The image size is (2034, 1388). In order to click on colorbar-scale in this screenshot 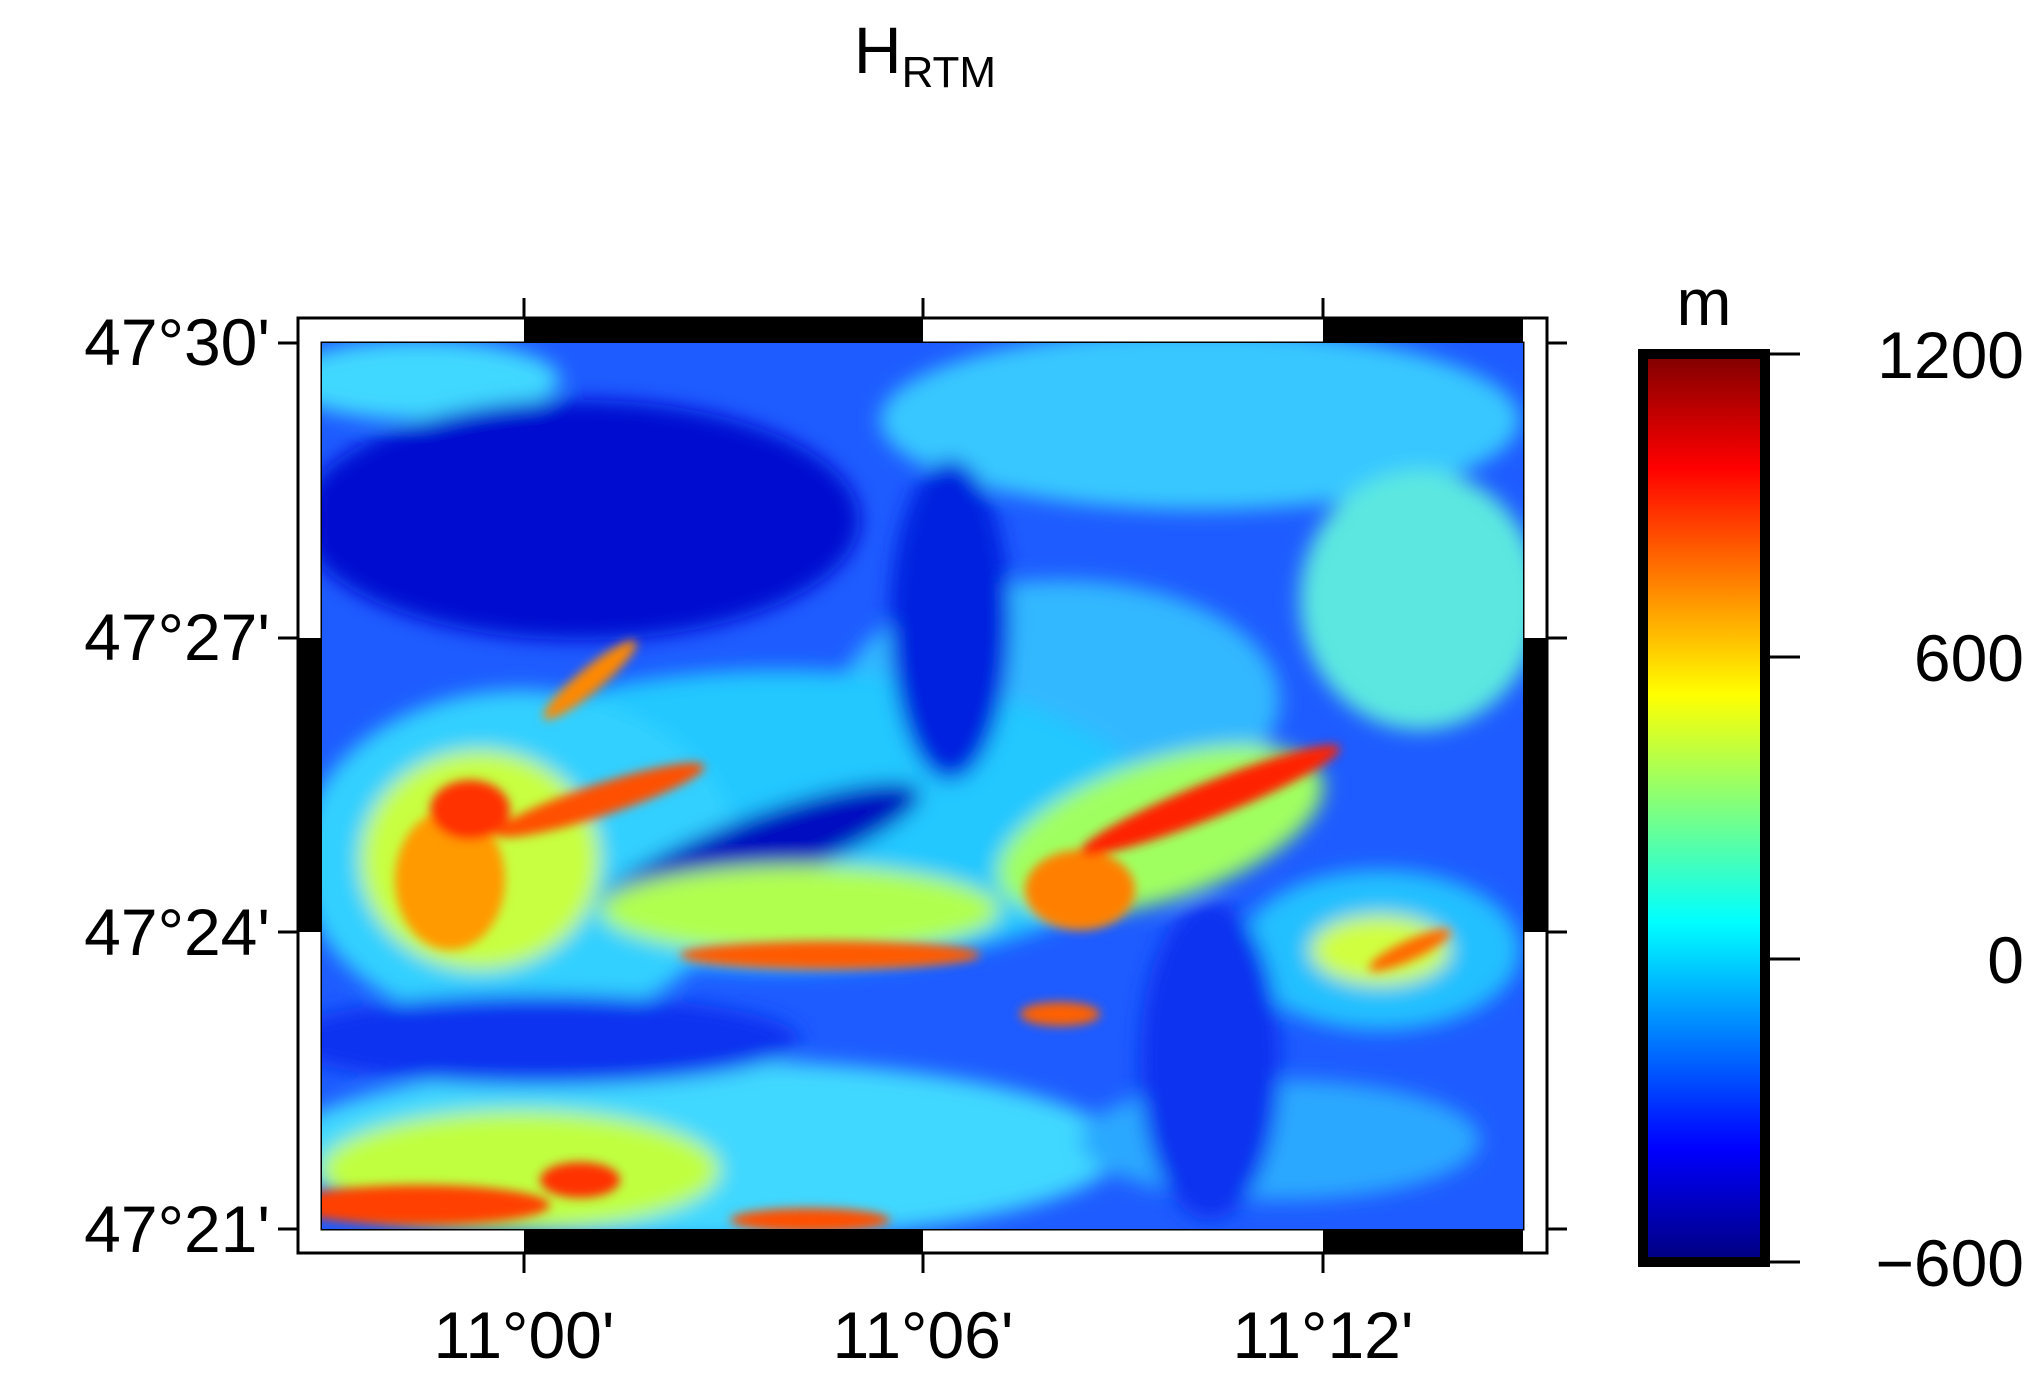, I will do `click(1704, 808)`.